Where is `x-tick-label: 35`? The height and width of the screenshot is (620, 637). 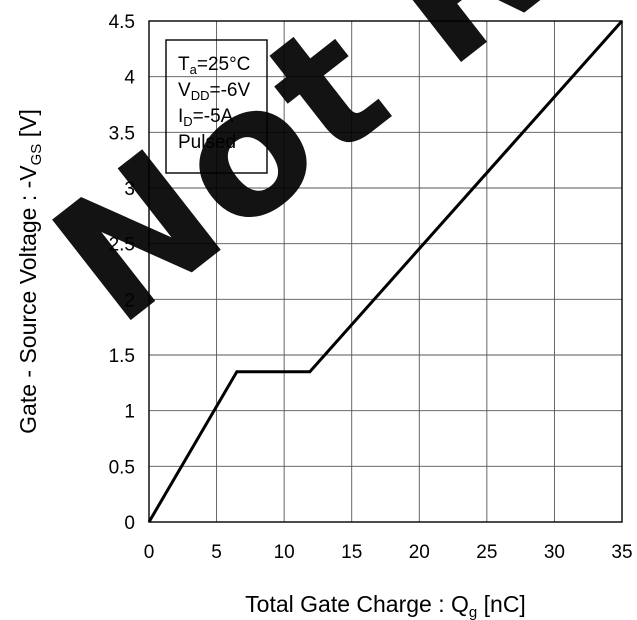
x-tick-label: 35 is located at coordinates (621, 552).